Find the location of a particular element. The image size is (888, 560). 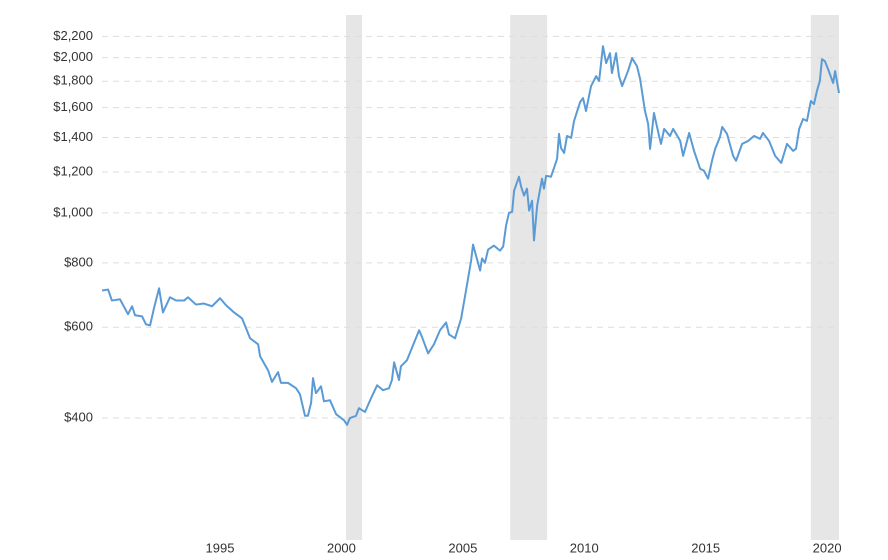

y-tick-label: $600 is located at coordinates (78, 326).